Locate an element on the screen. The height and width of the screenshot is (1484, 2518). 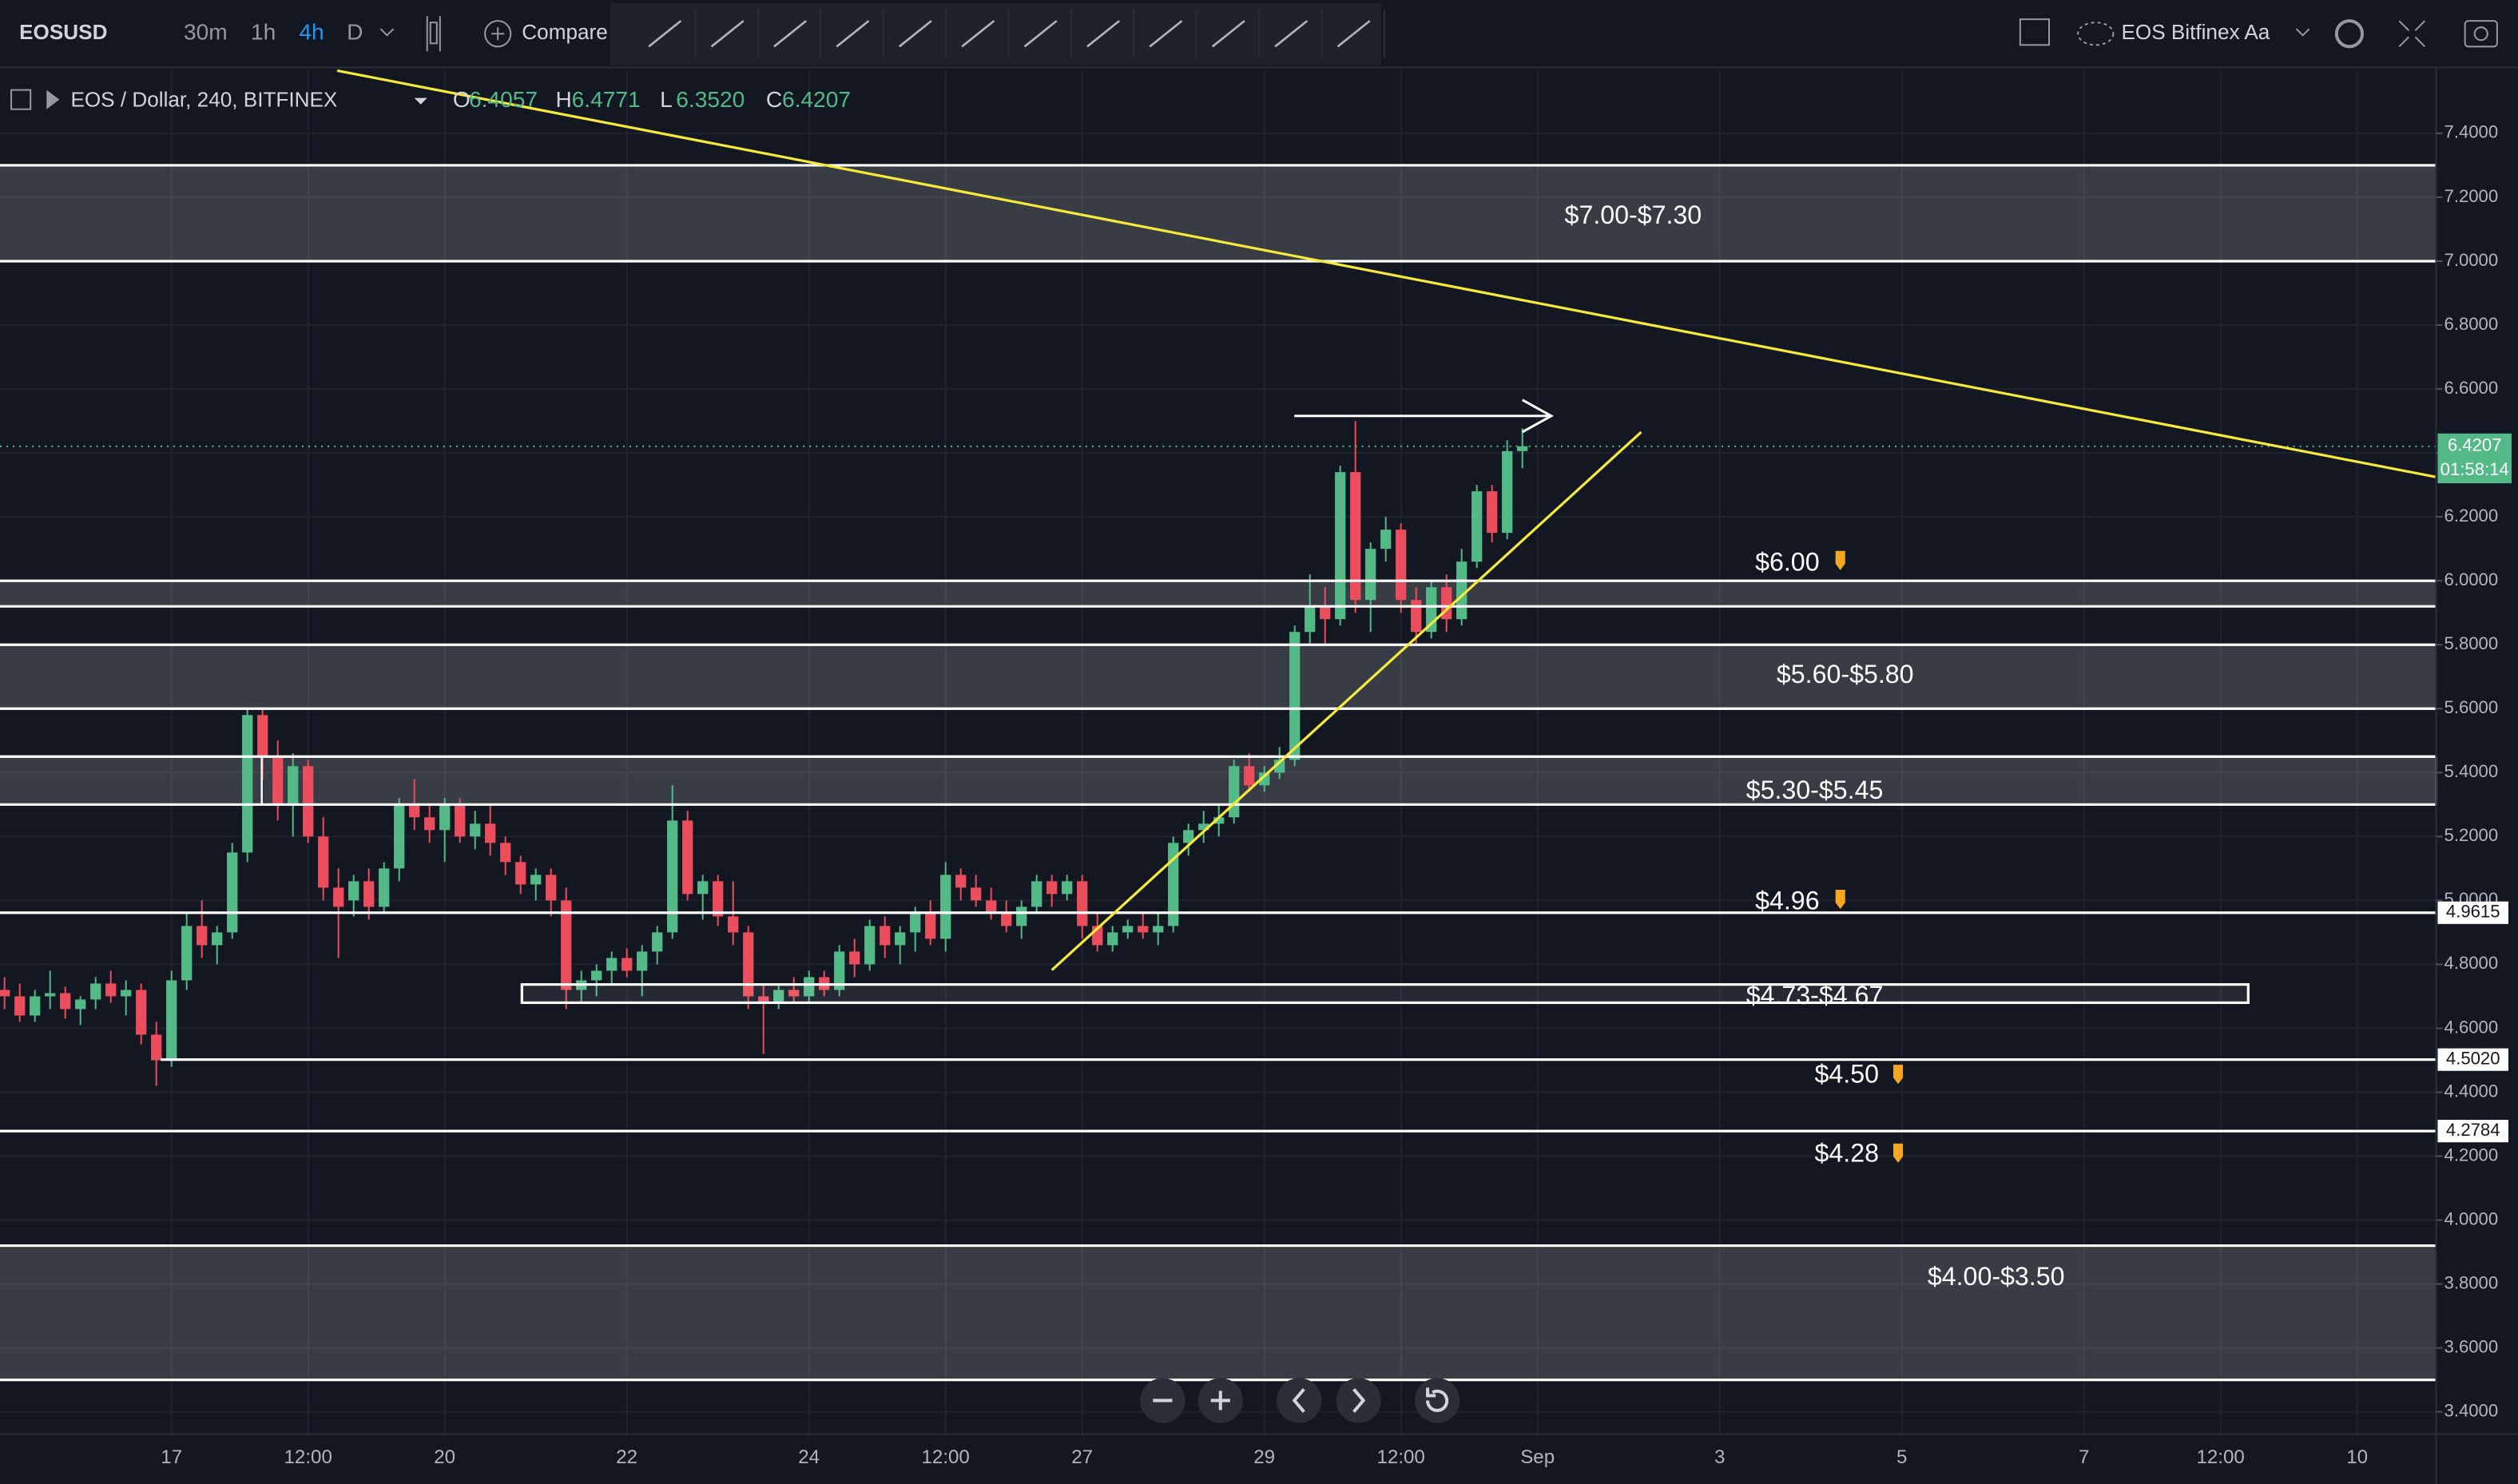
ohlc-value: 6.4771 is located at coordinates (606, 99).